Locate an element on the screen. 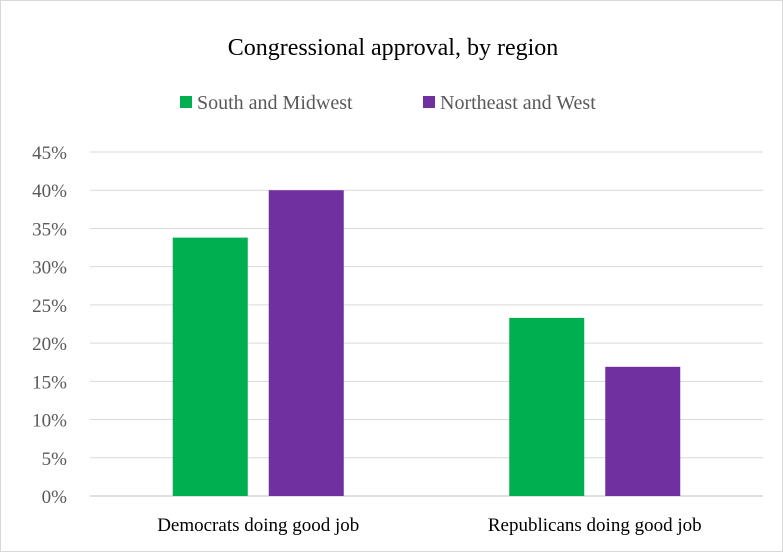  x-category-label: Republicans doing good job is located at coordinates (595, 525).